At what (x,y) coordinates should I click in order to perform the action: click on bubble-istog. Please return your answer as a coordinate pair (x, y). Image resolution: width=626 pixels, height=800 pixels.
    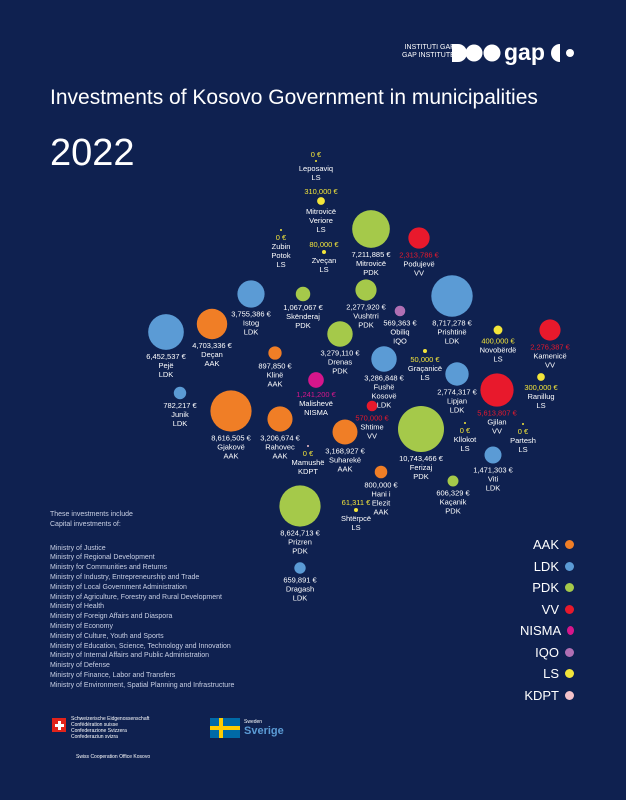
    Looking at the image, I should click on (251, 294).